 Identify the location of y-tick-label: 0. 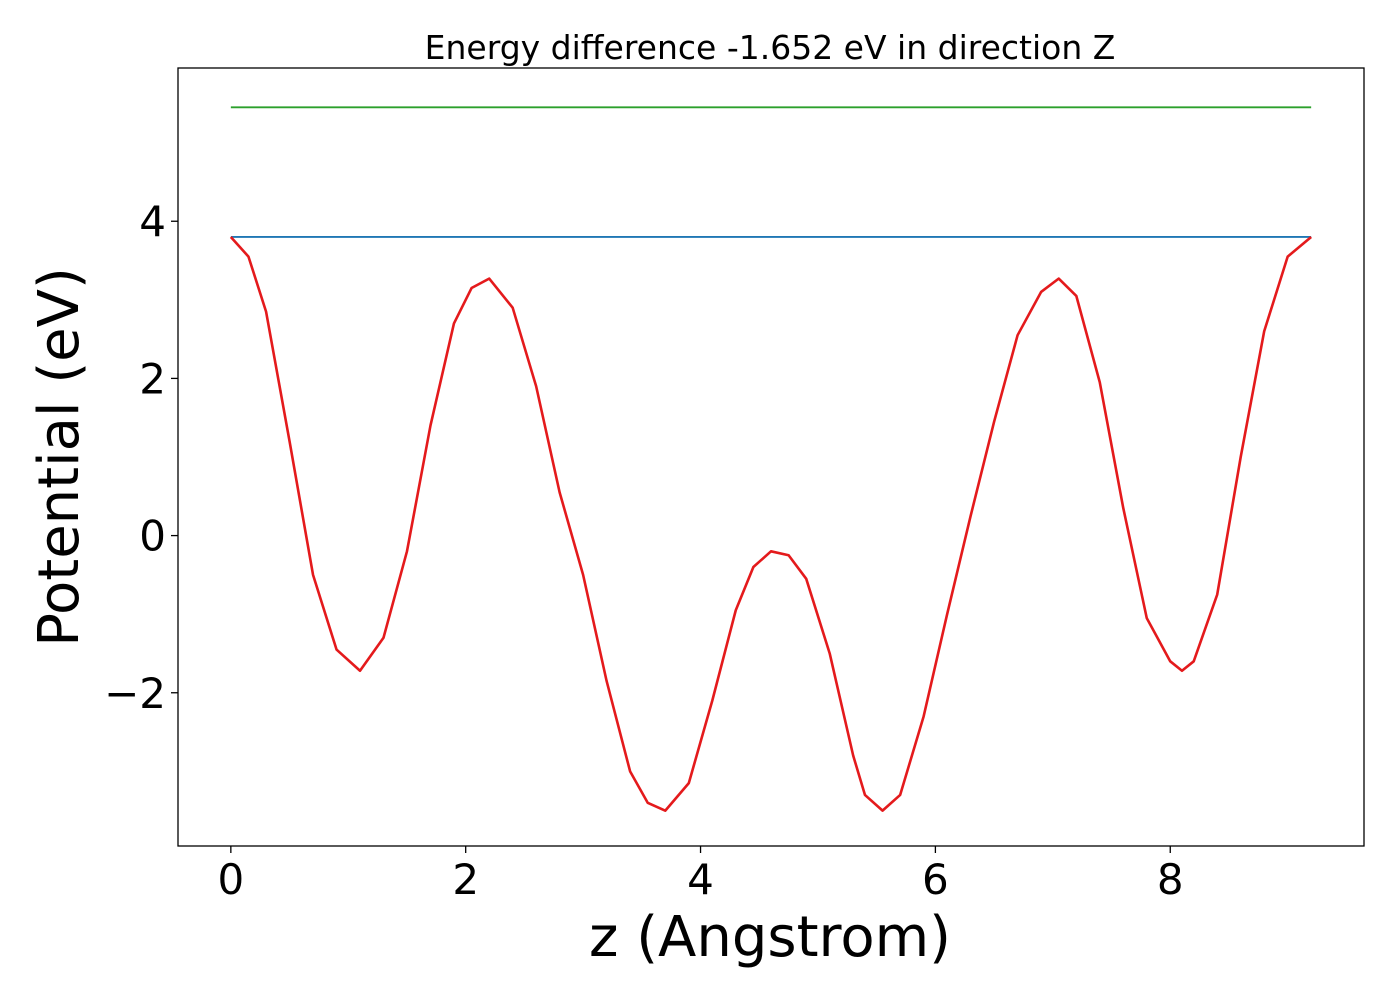
(152, 536).